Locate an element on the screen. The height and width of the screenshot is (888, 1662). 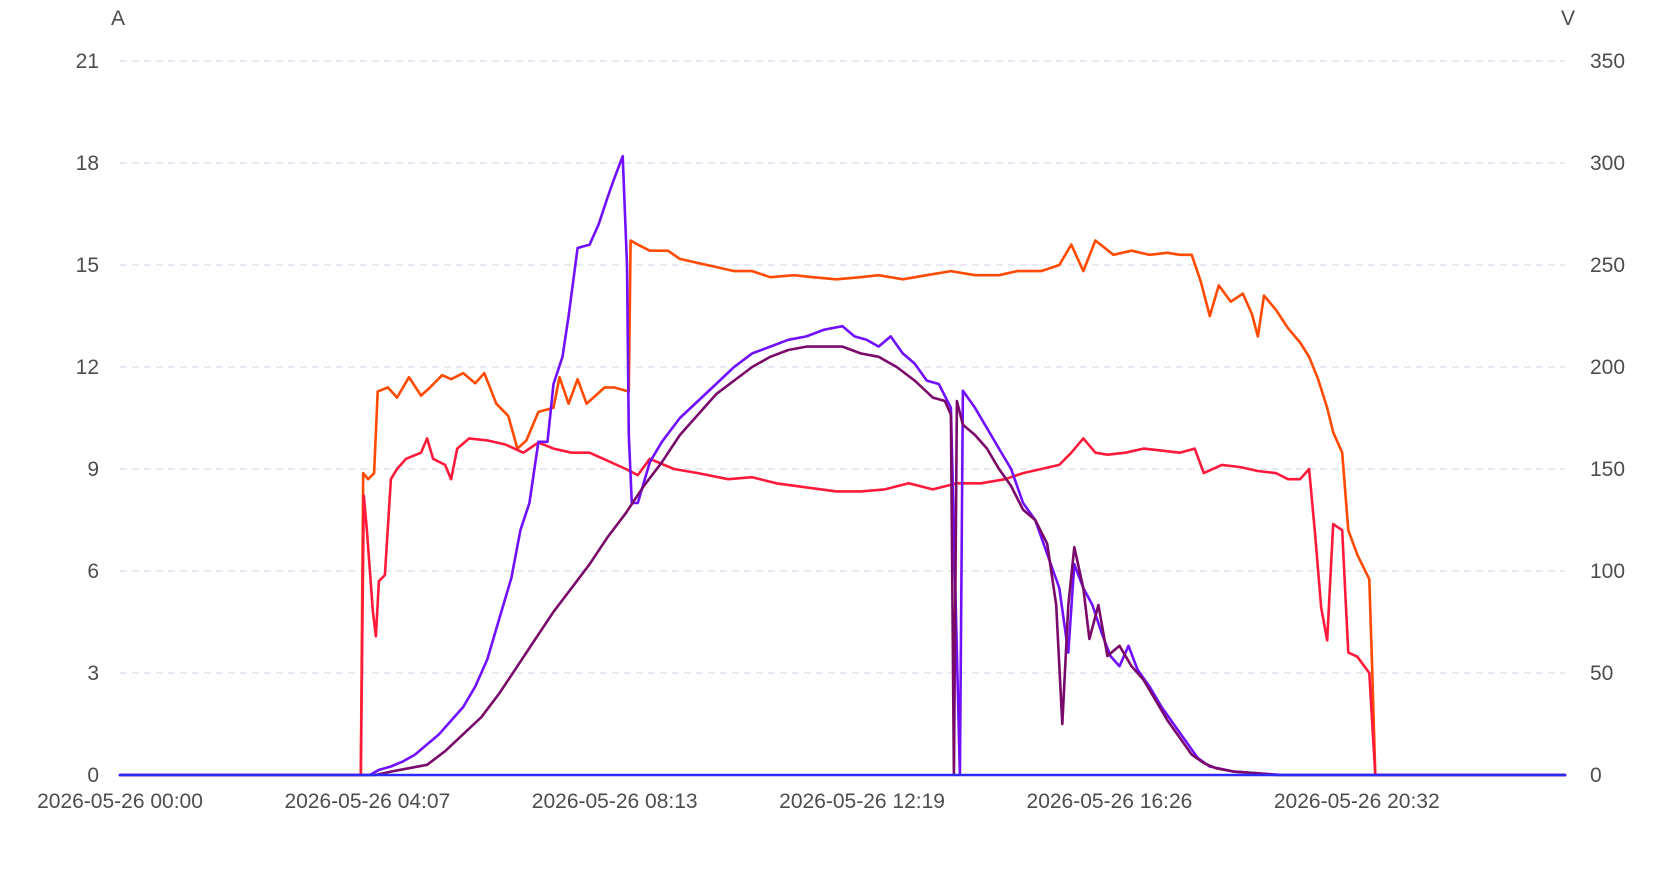
x-axis-tick-label: 2026-05-26 12:19 is located at coordinates (862, 801).